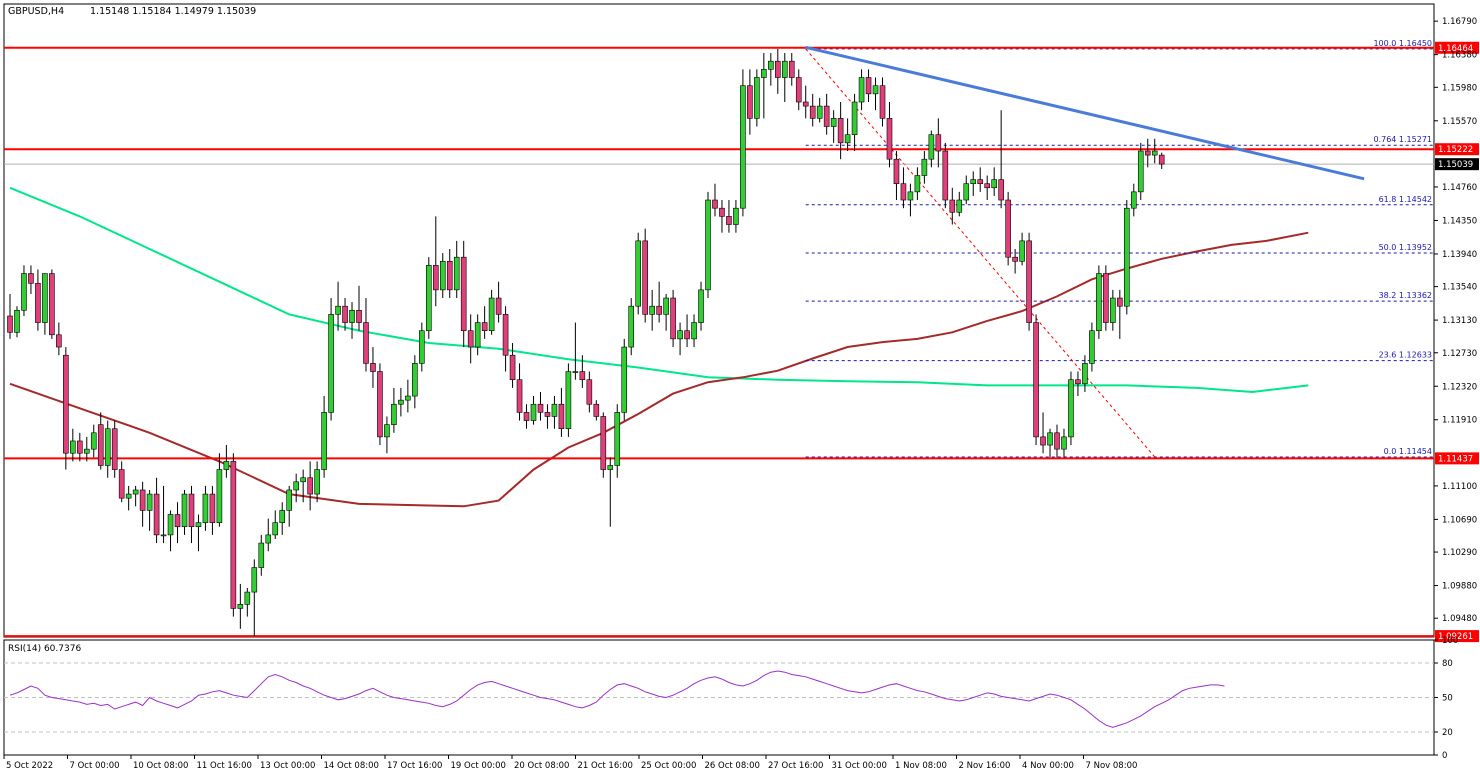  What do you see at coordinates (1085, 113) in the screenshot?
I see `trendline-group` at bounding box center [1085, 113].